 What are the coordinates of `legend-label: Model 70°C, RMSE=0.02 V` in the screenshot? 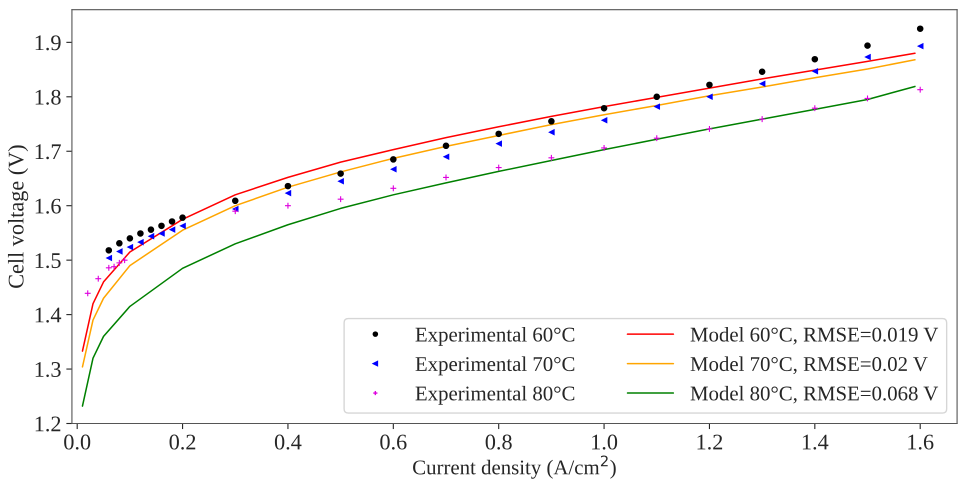 It's located at (809, 365).